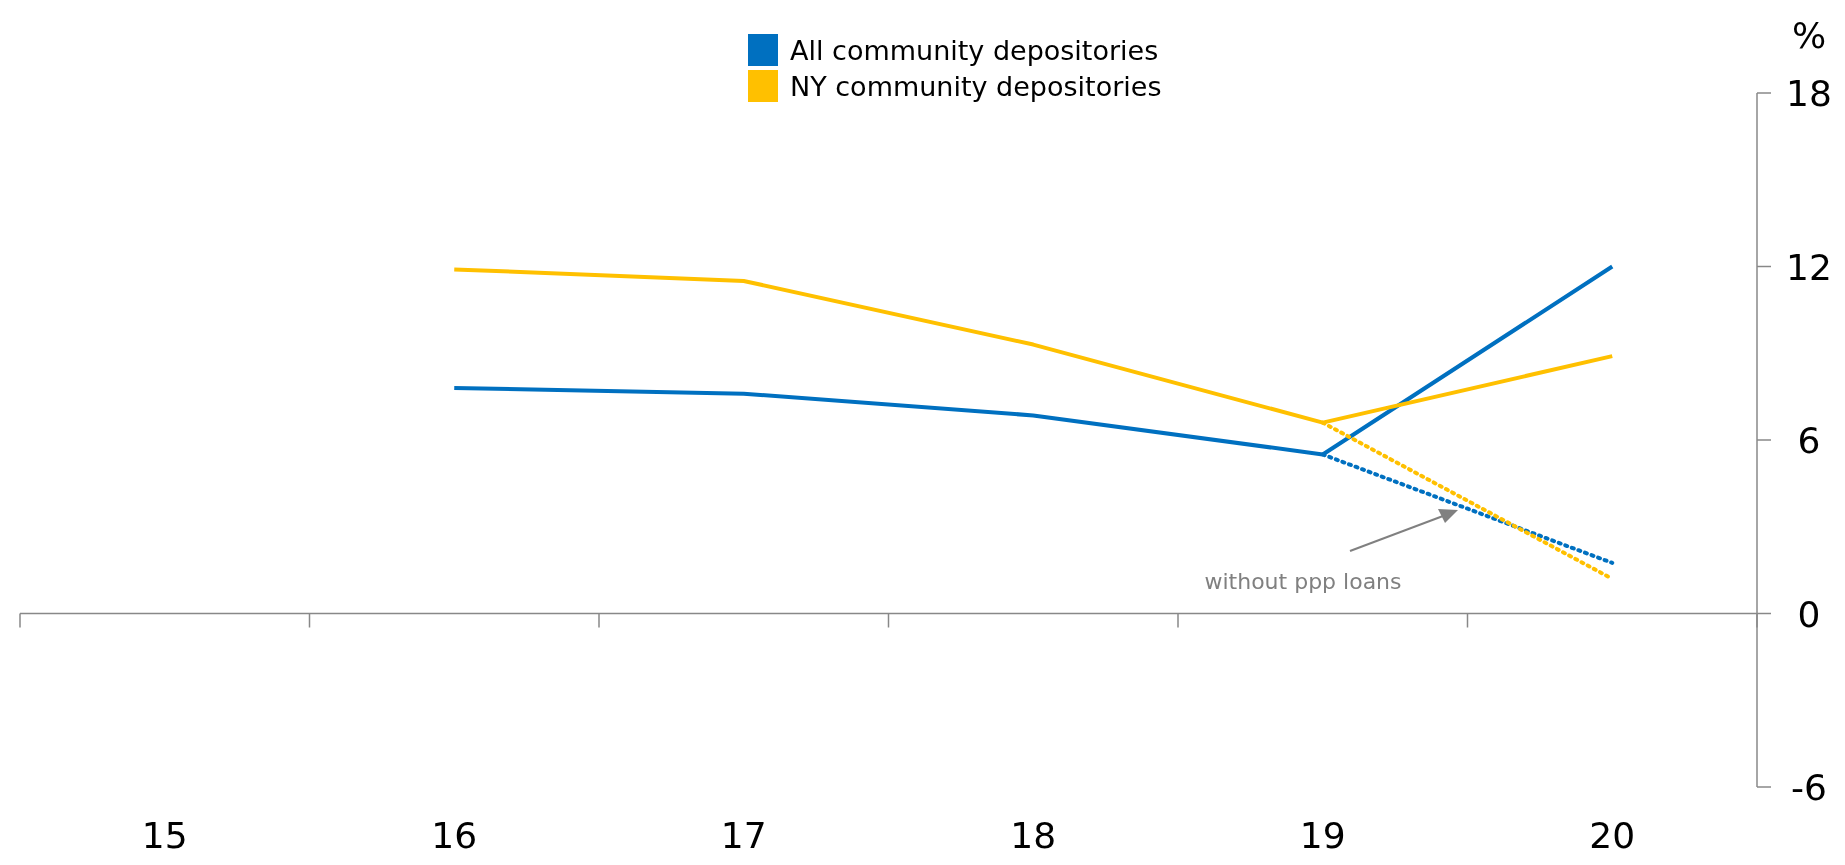 The height and width of the screenshot is (865, 1845). I want to click on x-tick-label: 17, so click(743, 835).